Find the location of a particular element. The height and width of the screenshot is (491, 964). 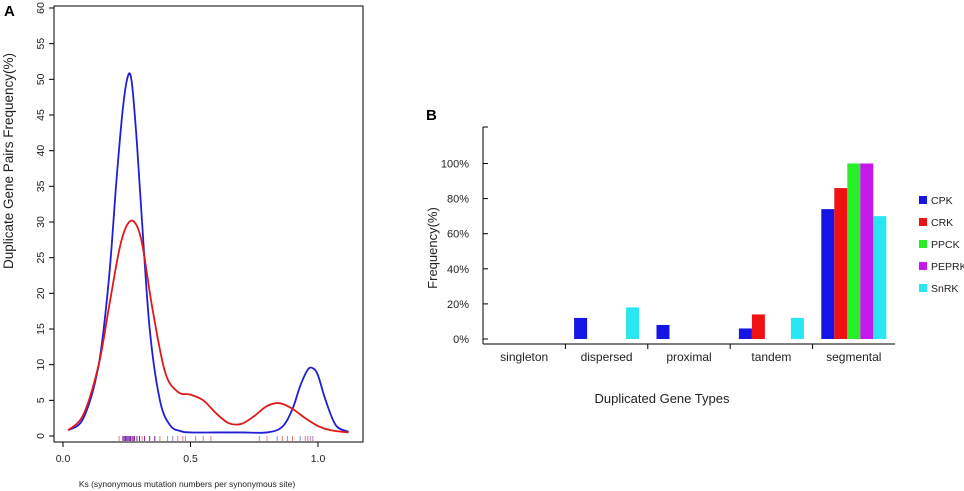

legend-swatch-crk is located at coordinates (923, 222).